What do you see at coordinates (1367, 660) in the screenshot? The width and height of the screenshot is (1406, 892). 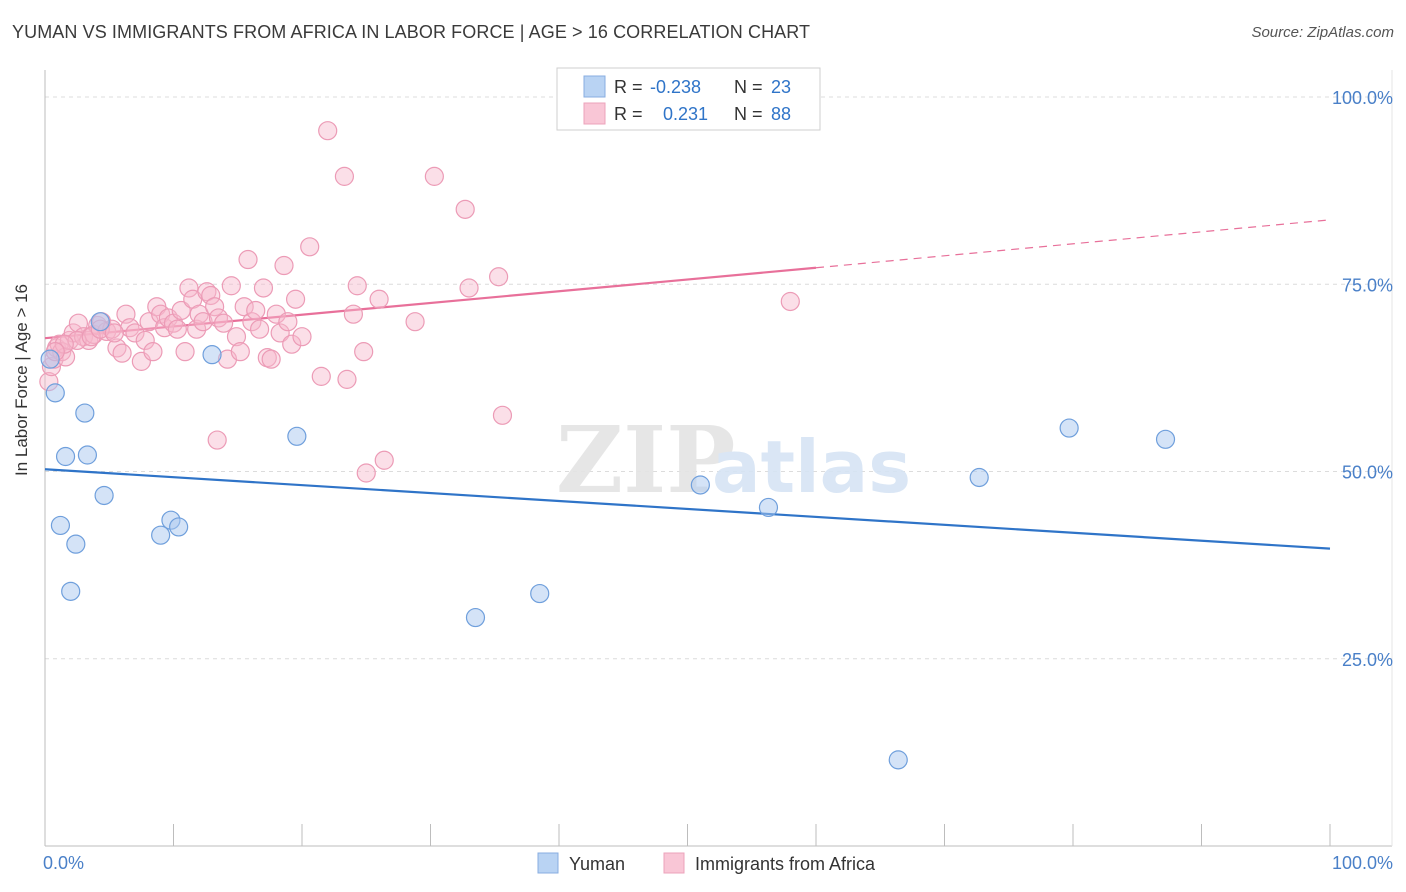 I see `y-tick-label: 25.0%` at bounding box center [1367, 660].